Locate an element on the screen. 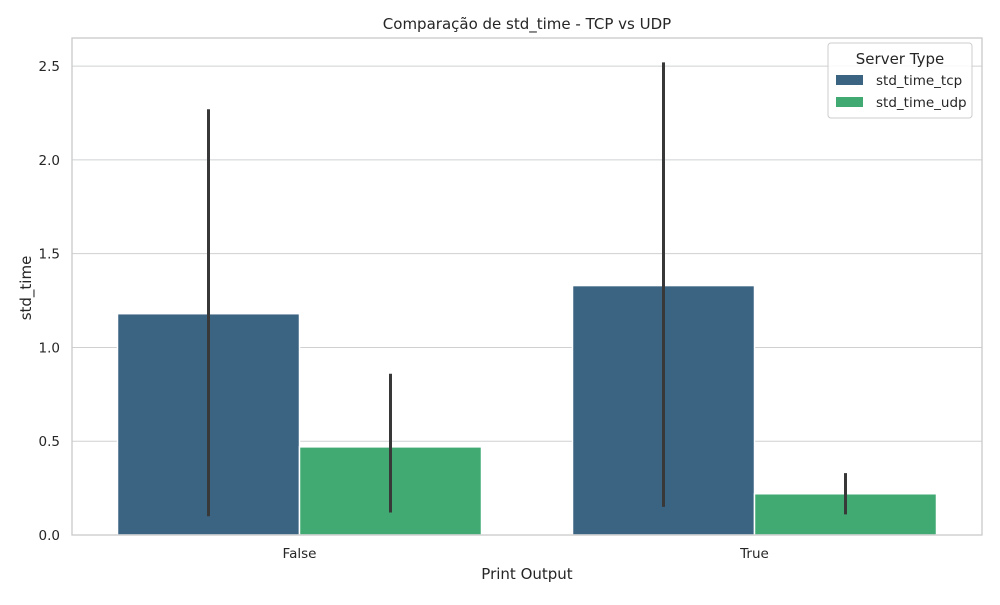 This screenshot has height=605, width=1000. legend-label-tcp: std_time_tcp is located at coordinates (919, 81).